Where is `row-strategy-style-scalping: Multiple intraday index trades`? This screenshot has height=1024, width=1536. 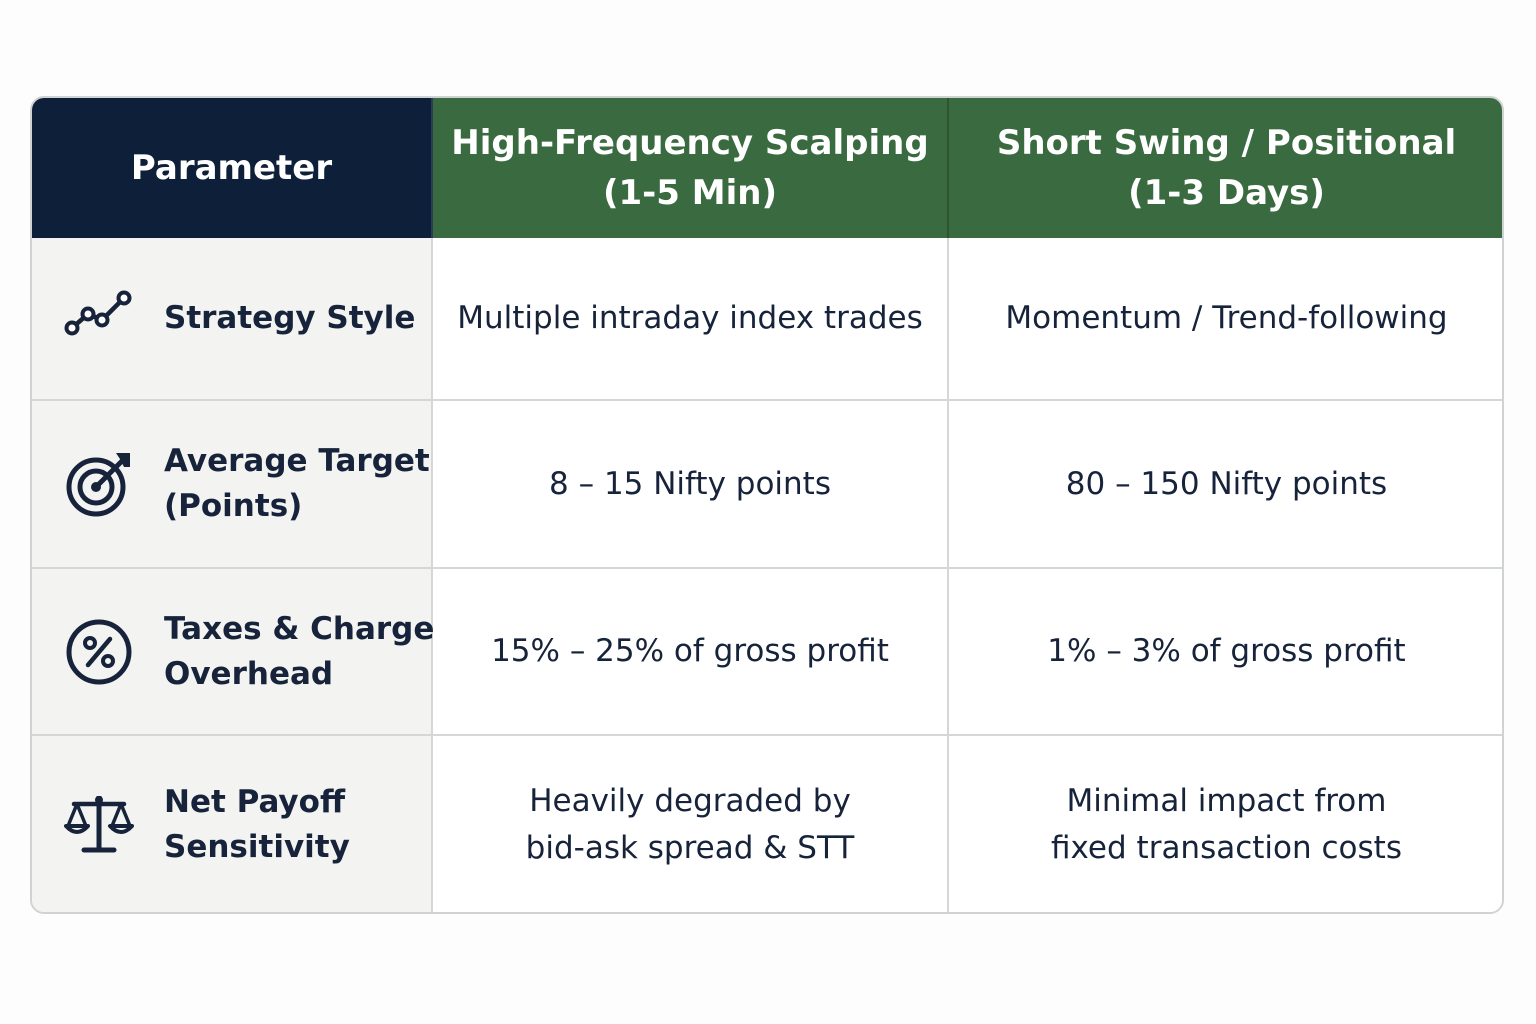 row-strategy-style-scalping: Multiple intraday index trades is located at coordinates (691, 319).